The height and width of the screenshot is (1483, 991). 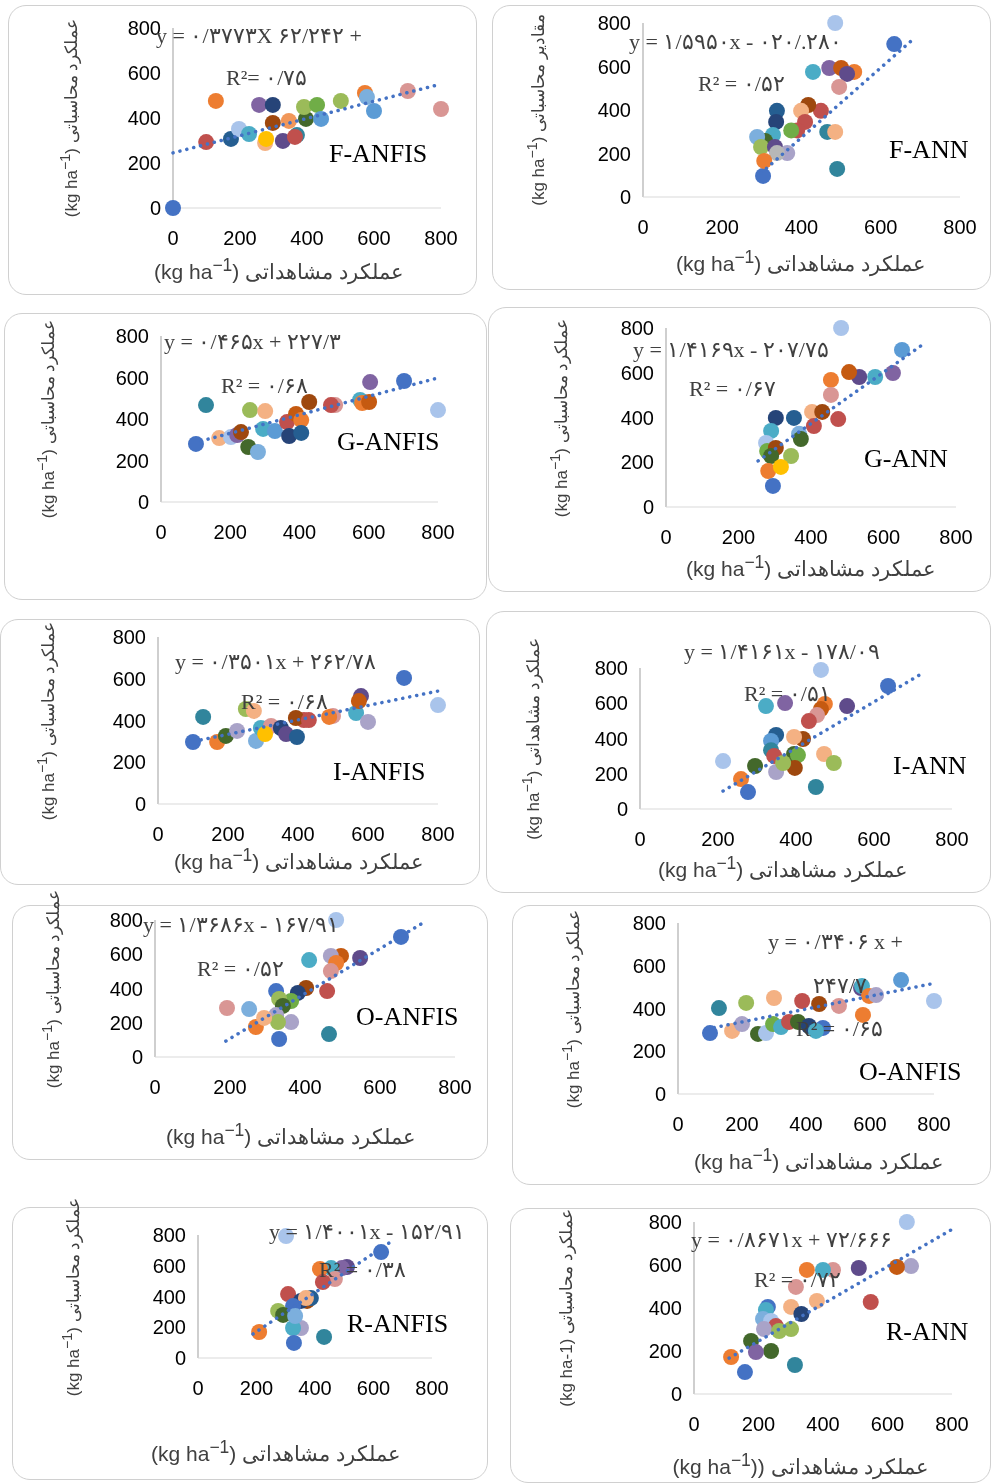 What do you see at coordinates (407, 1016) in the screenshot?
I see `text: O-ANFIS` at bounding box center [407, 1016].